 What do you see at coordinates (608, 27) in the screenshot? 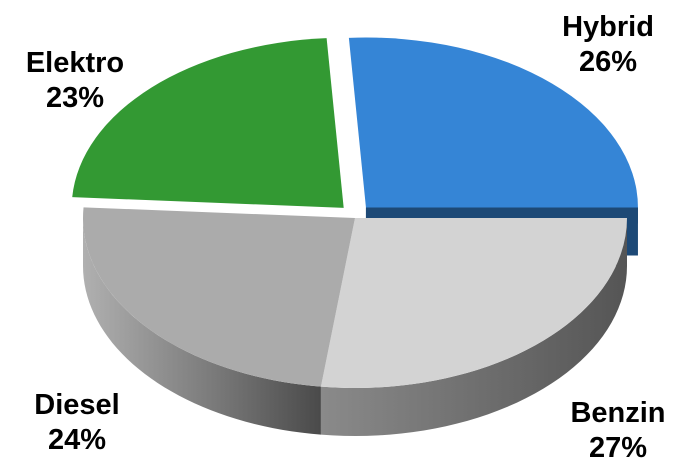
I see `slice-name-hybrid: Hybrid` at bounding box center [608, 27].